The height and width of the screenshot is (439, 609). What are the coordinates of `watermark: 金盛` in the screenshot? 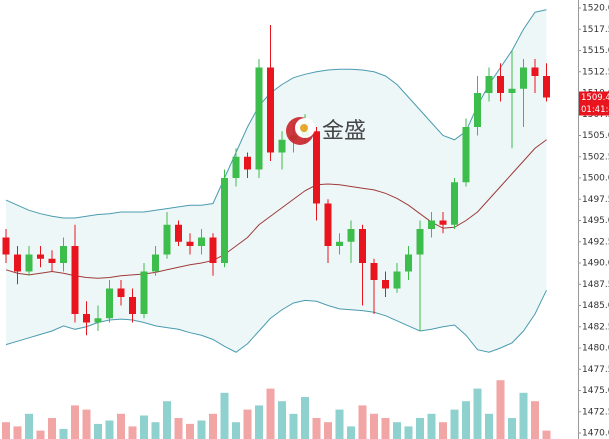 It's located at (326, 131).